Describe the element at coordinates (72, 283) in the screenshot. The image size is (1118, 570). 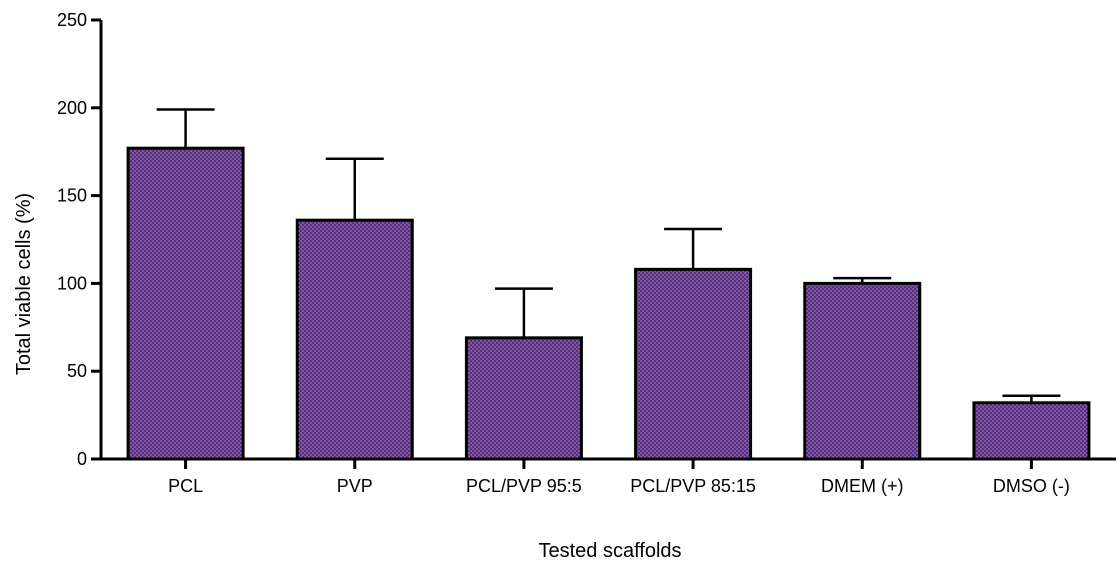
I see `y-tick-label: 100` at that location.